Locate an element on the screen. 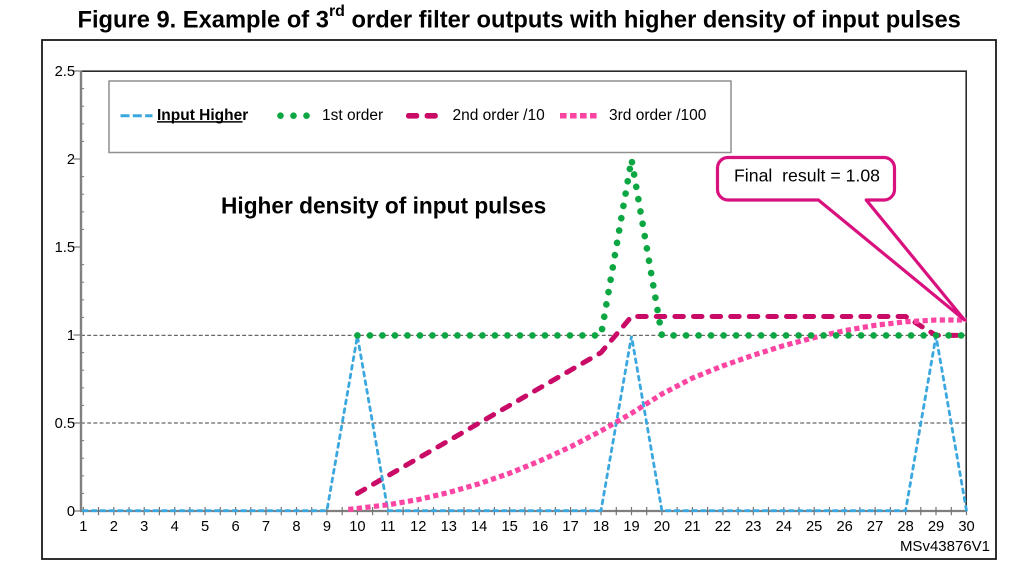 The height and width of the screenshot is (576, 1024). svg-text: 22 is located at coordinates (723, 527).